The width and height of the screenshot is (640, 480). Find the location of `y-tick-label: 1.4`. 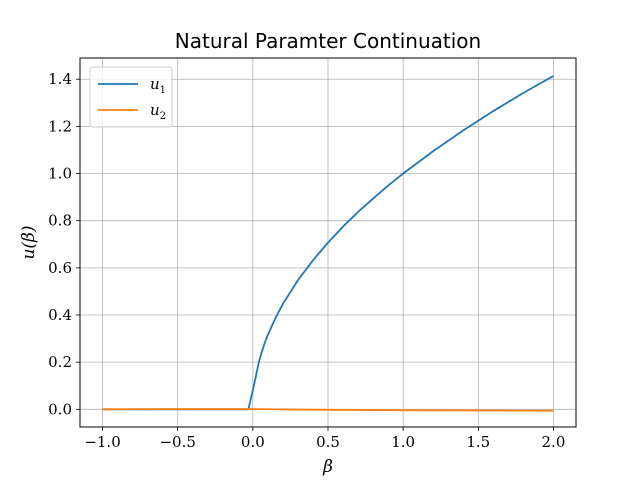

y-tick-label: 1.4 is located at coordinates (60, 79).